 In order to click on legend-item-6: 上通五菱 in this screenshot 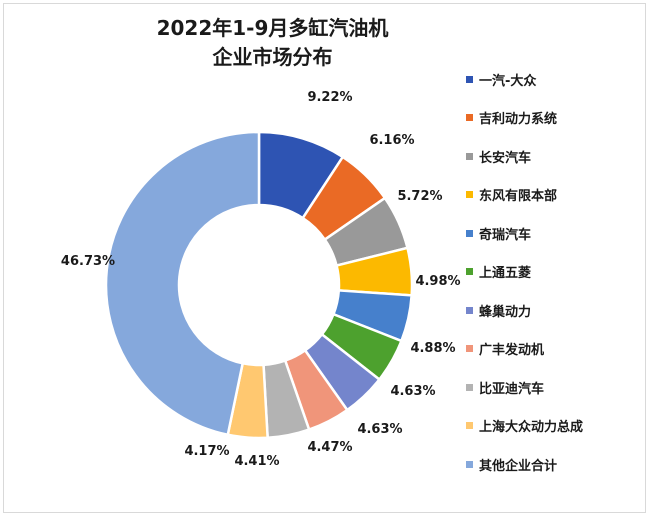, I will do `click(498, 272)`.